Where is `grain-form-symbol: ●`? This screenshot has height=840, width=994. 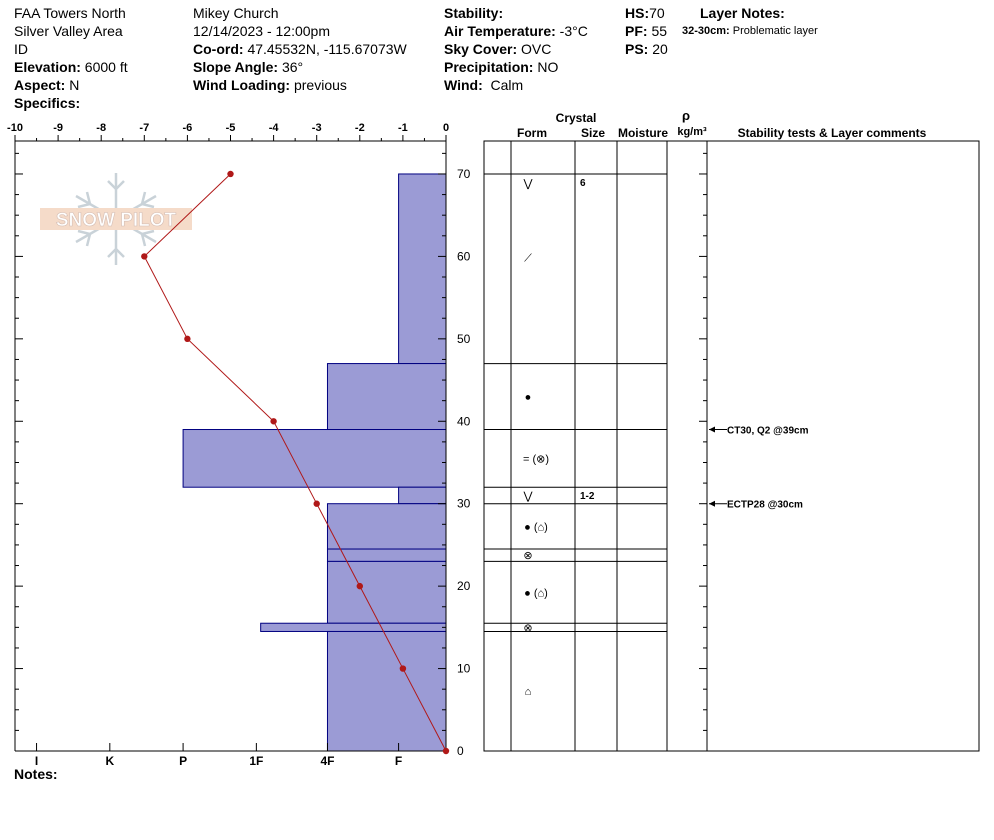 grain-form-symbol: ● is located at coordinates (528, 398).